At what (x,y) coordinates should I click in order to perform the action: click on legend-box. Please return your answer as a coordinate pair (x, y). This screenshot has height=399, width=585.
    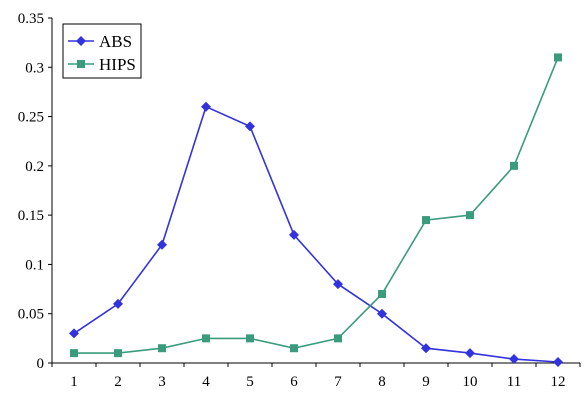
    Looking at the image, I should click on (102, 51).